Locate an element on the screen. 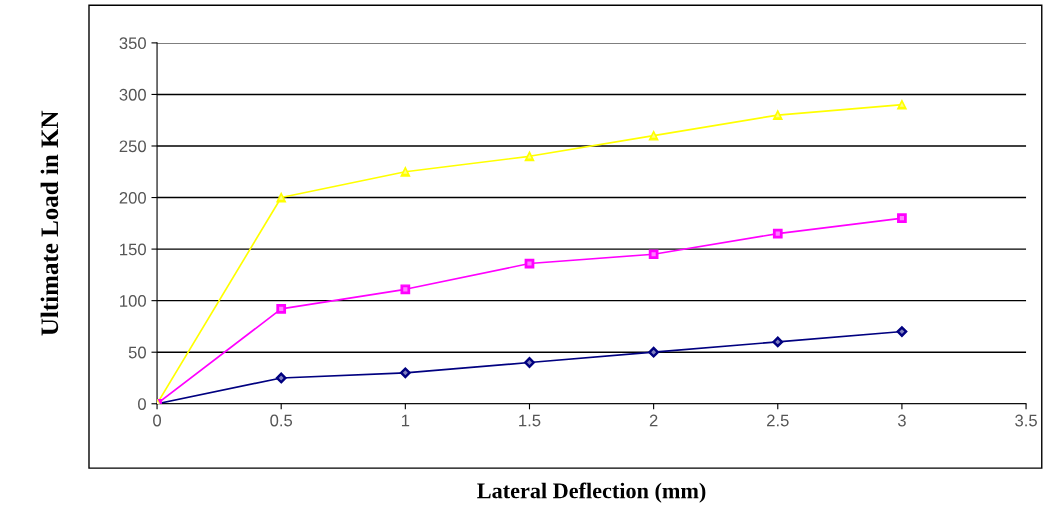 The image size is (1047, 523). x-tick-label: 2.5 is located at coordinates (778, 420).